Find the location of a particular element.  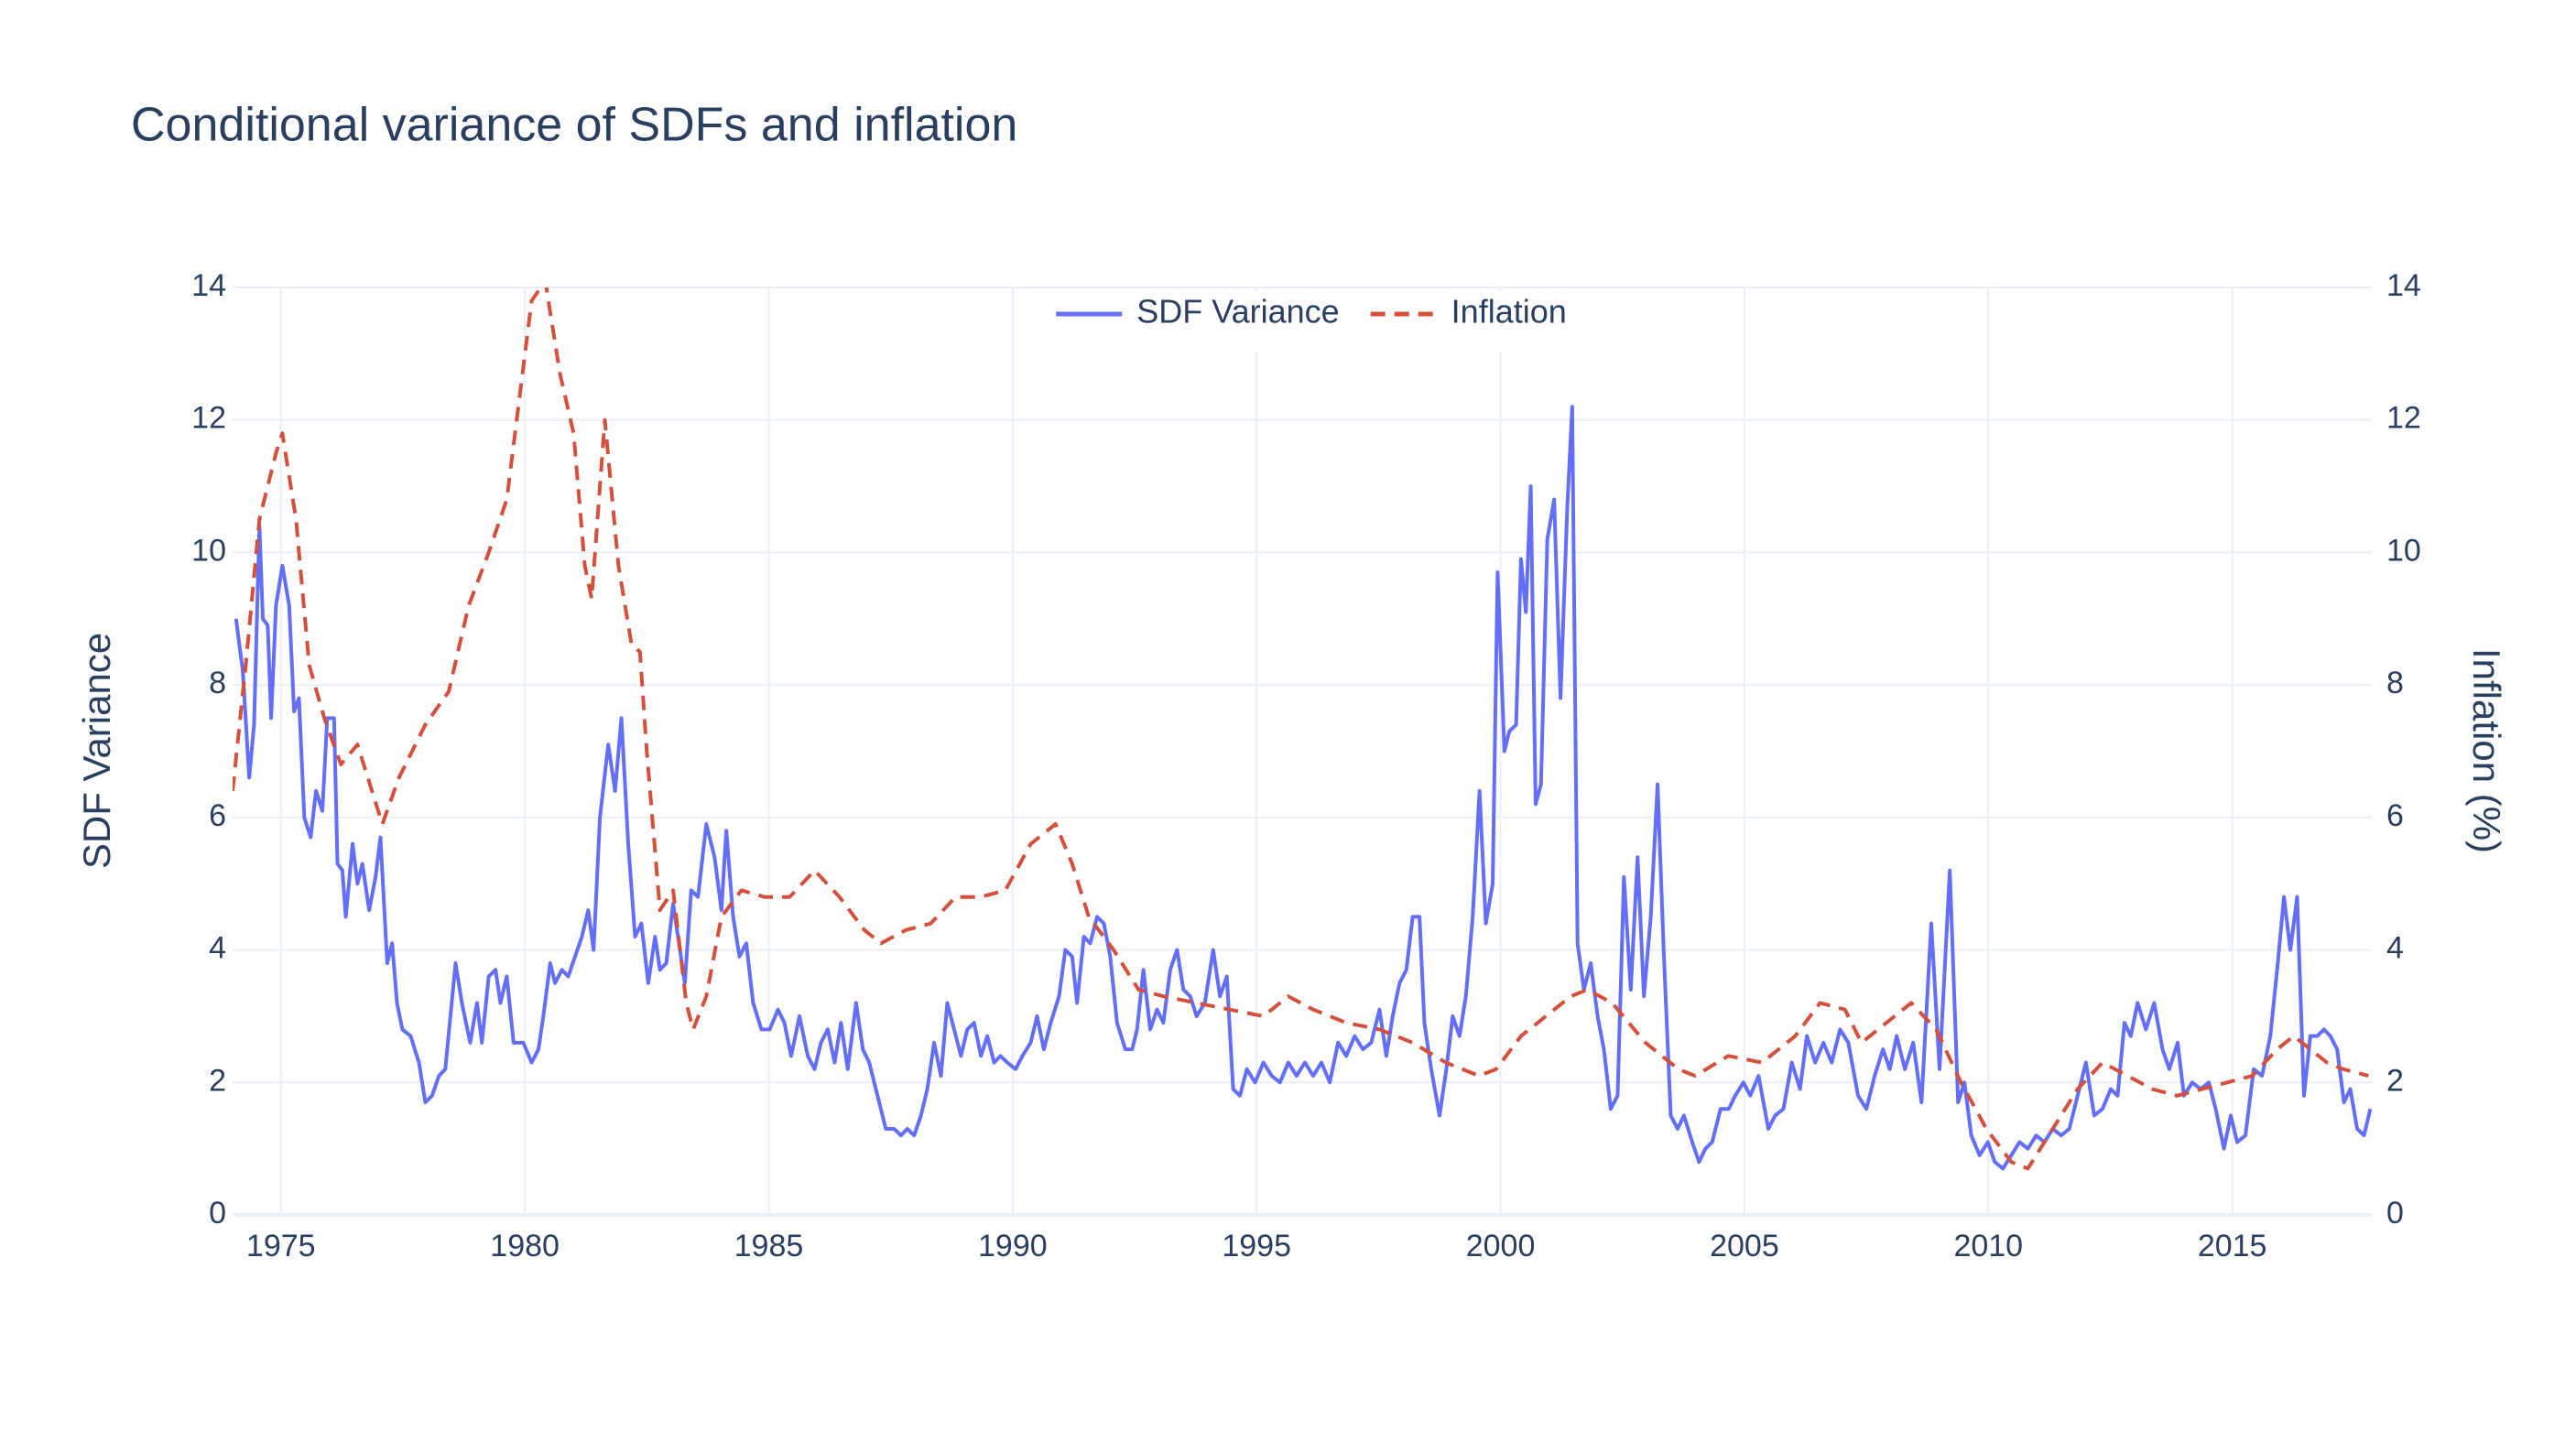

x-tick-label: 1985 is located at coordinates (769, 1246).